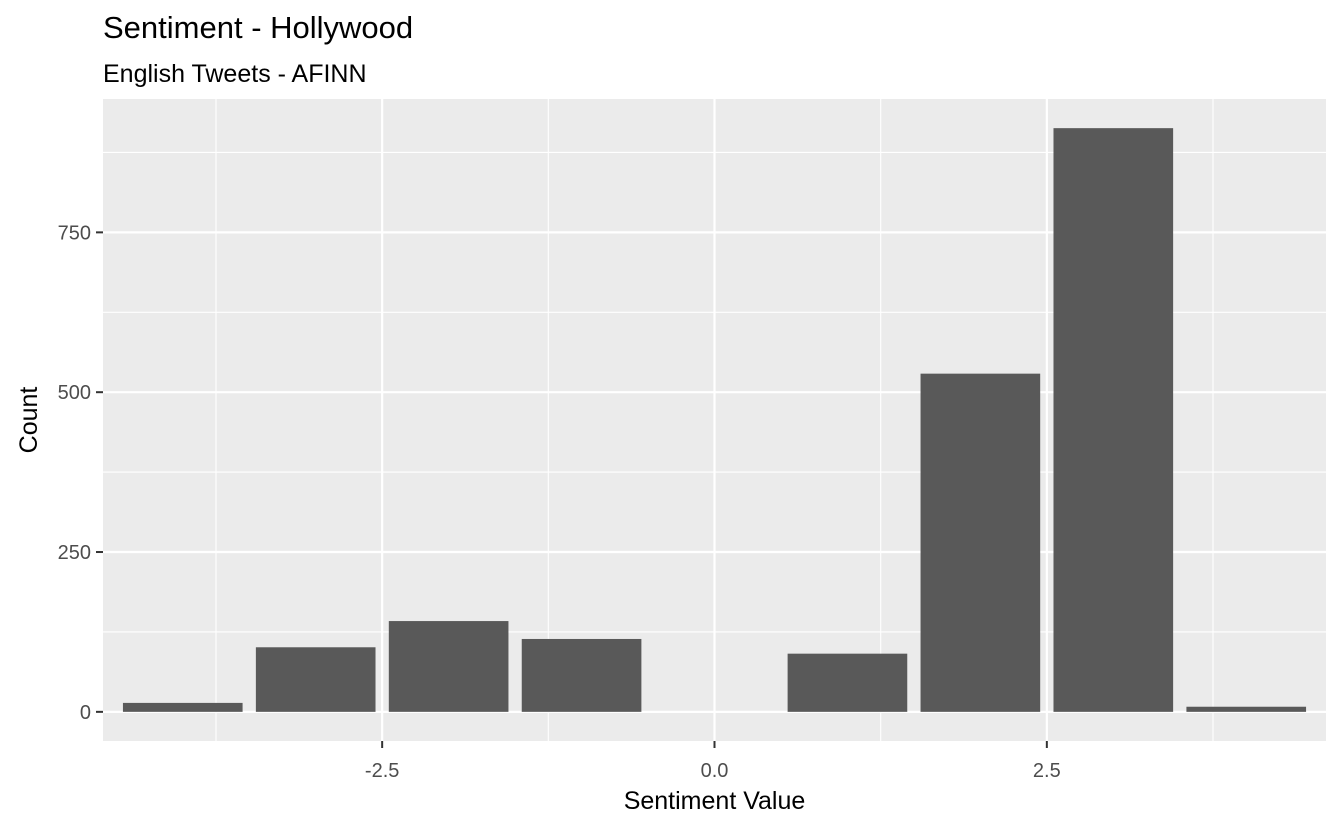 This screenshot has width=1344, height=830. I want to click on x-tick-label: 0.0, so click(715, 771).